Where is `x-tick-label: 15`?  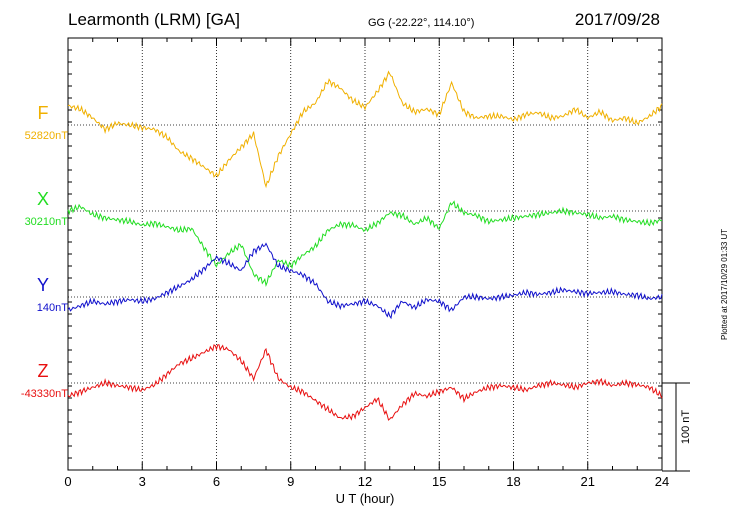 x-tick-label: 15 is located at coordinates (439, 481).